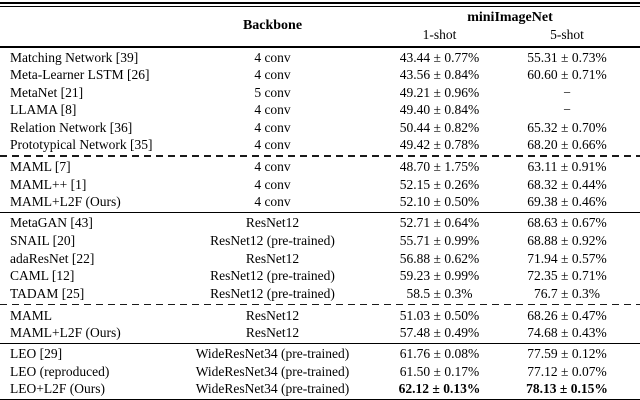  I want to click on one-shot-cell: 49.40 ± 0.84%, so click(439, 110).